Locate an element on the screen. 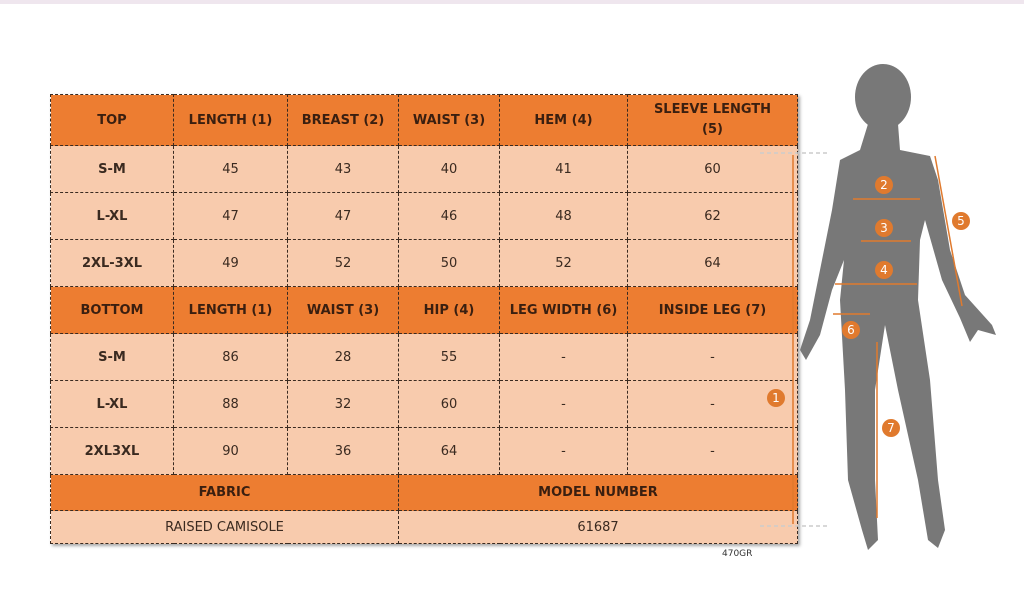 This screenshot has width=1024, height=593. value-cell: 32 is located at coordinates (343, 404).